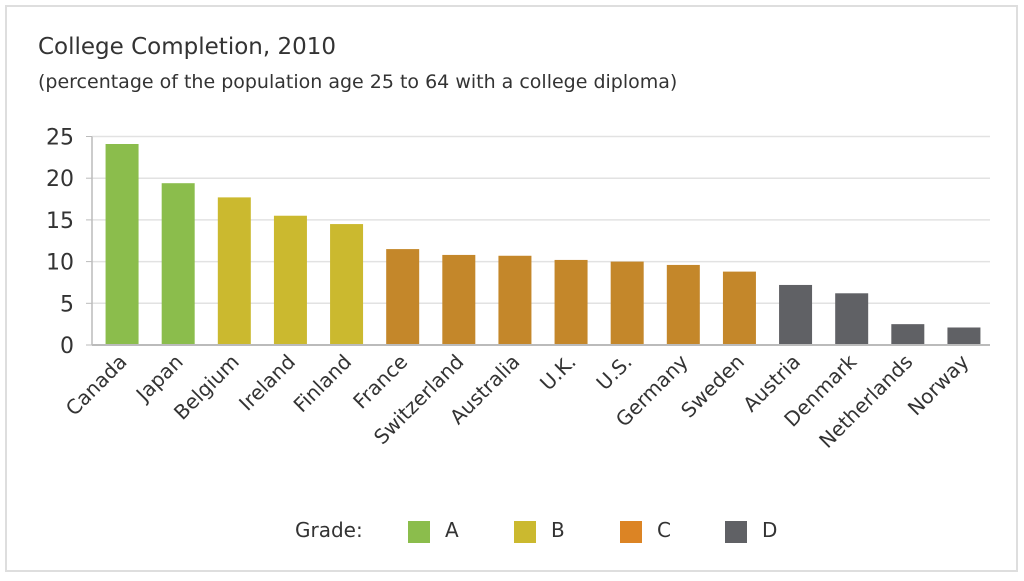  What do you see at coordinates (739, 308) in the screenshot?
I see `bar-sweden` at bounding box center [739, 308].